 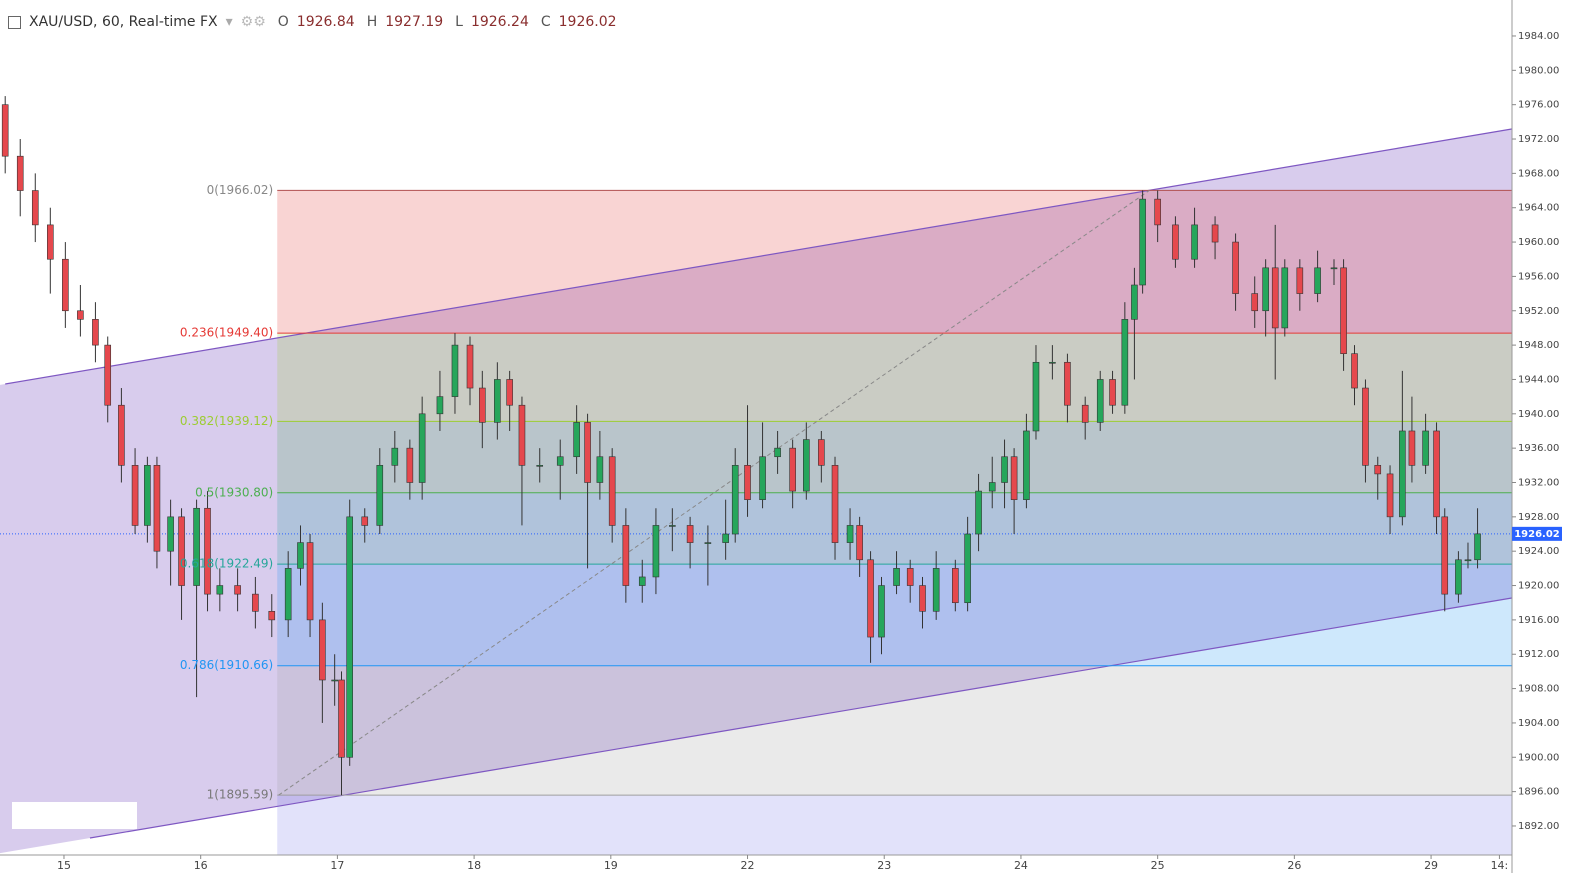 I want to click on y-tick-label: 1924.00, so click(x=1538, y=551).